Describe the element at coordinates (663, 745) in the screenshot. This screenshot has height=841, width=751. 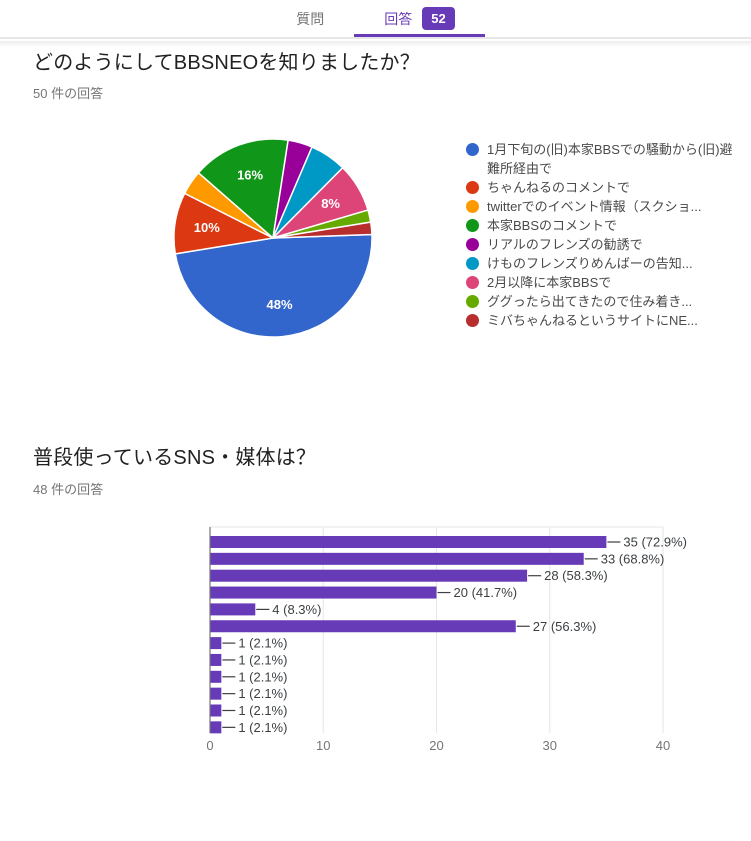
I see `x-axis-tick-label: 40` at that location.